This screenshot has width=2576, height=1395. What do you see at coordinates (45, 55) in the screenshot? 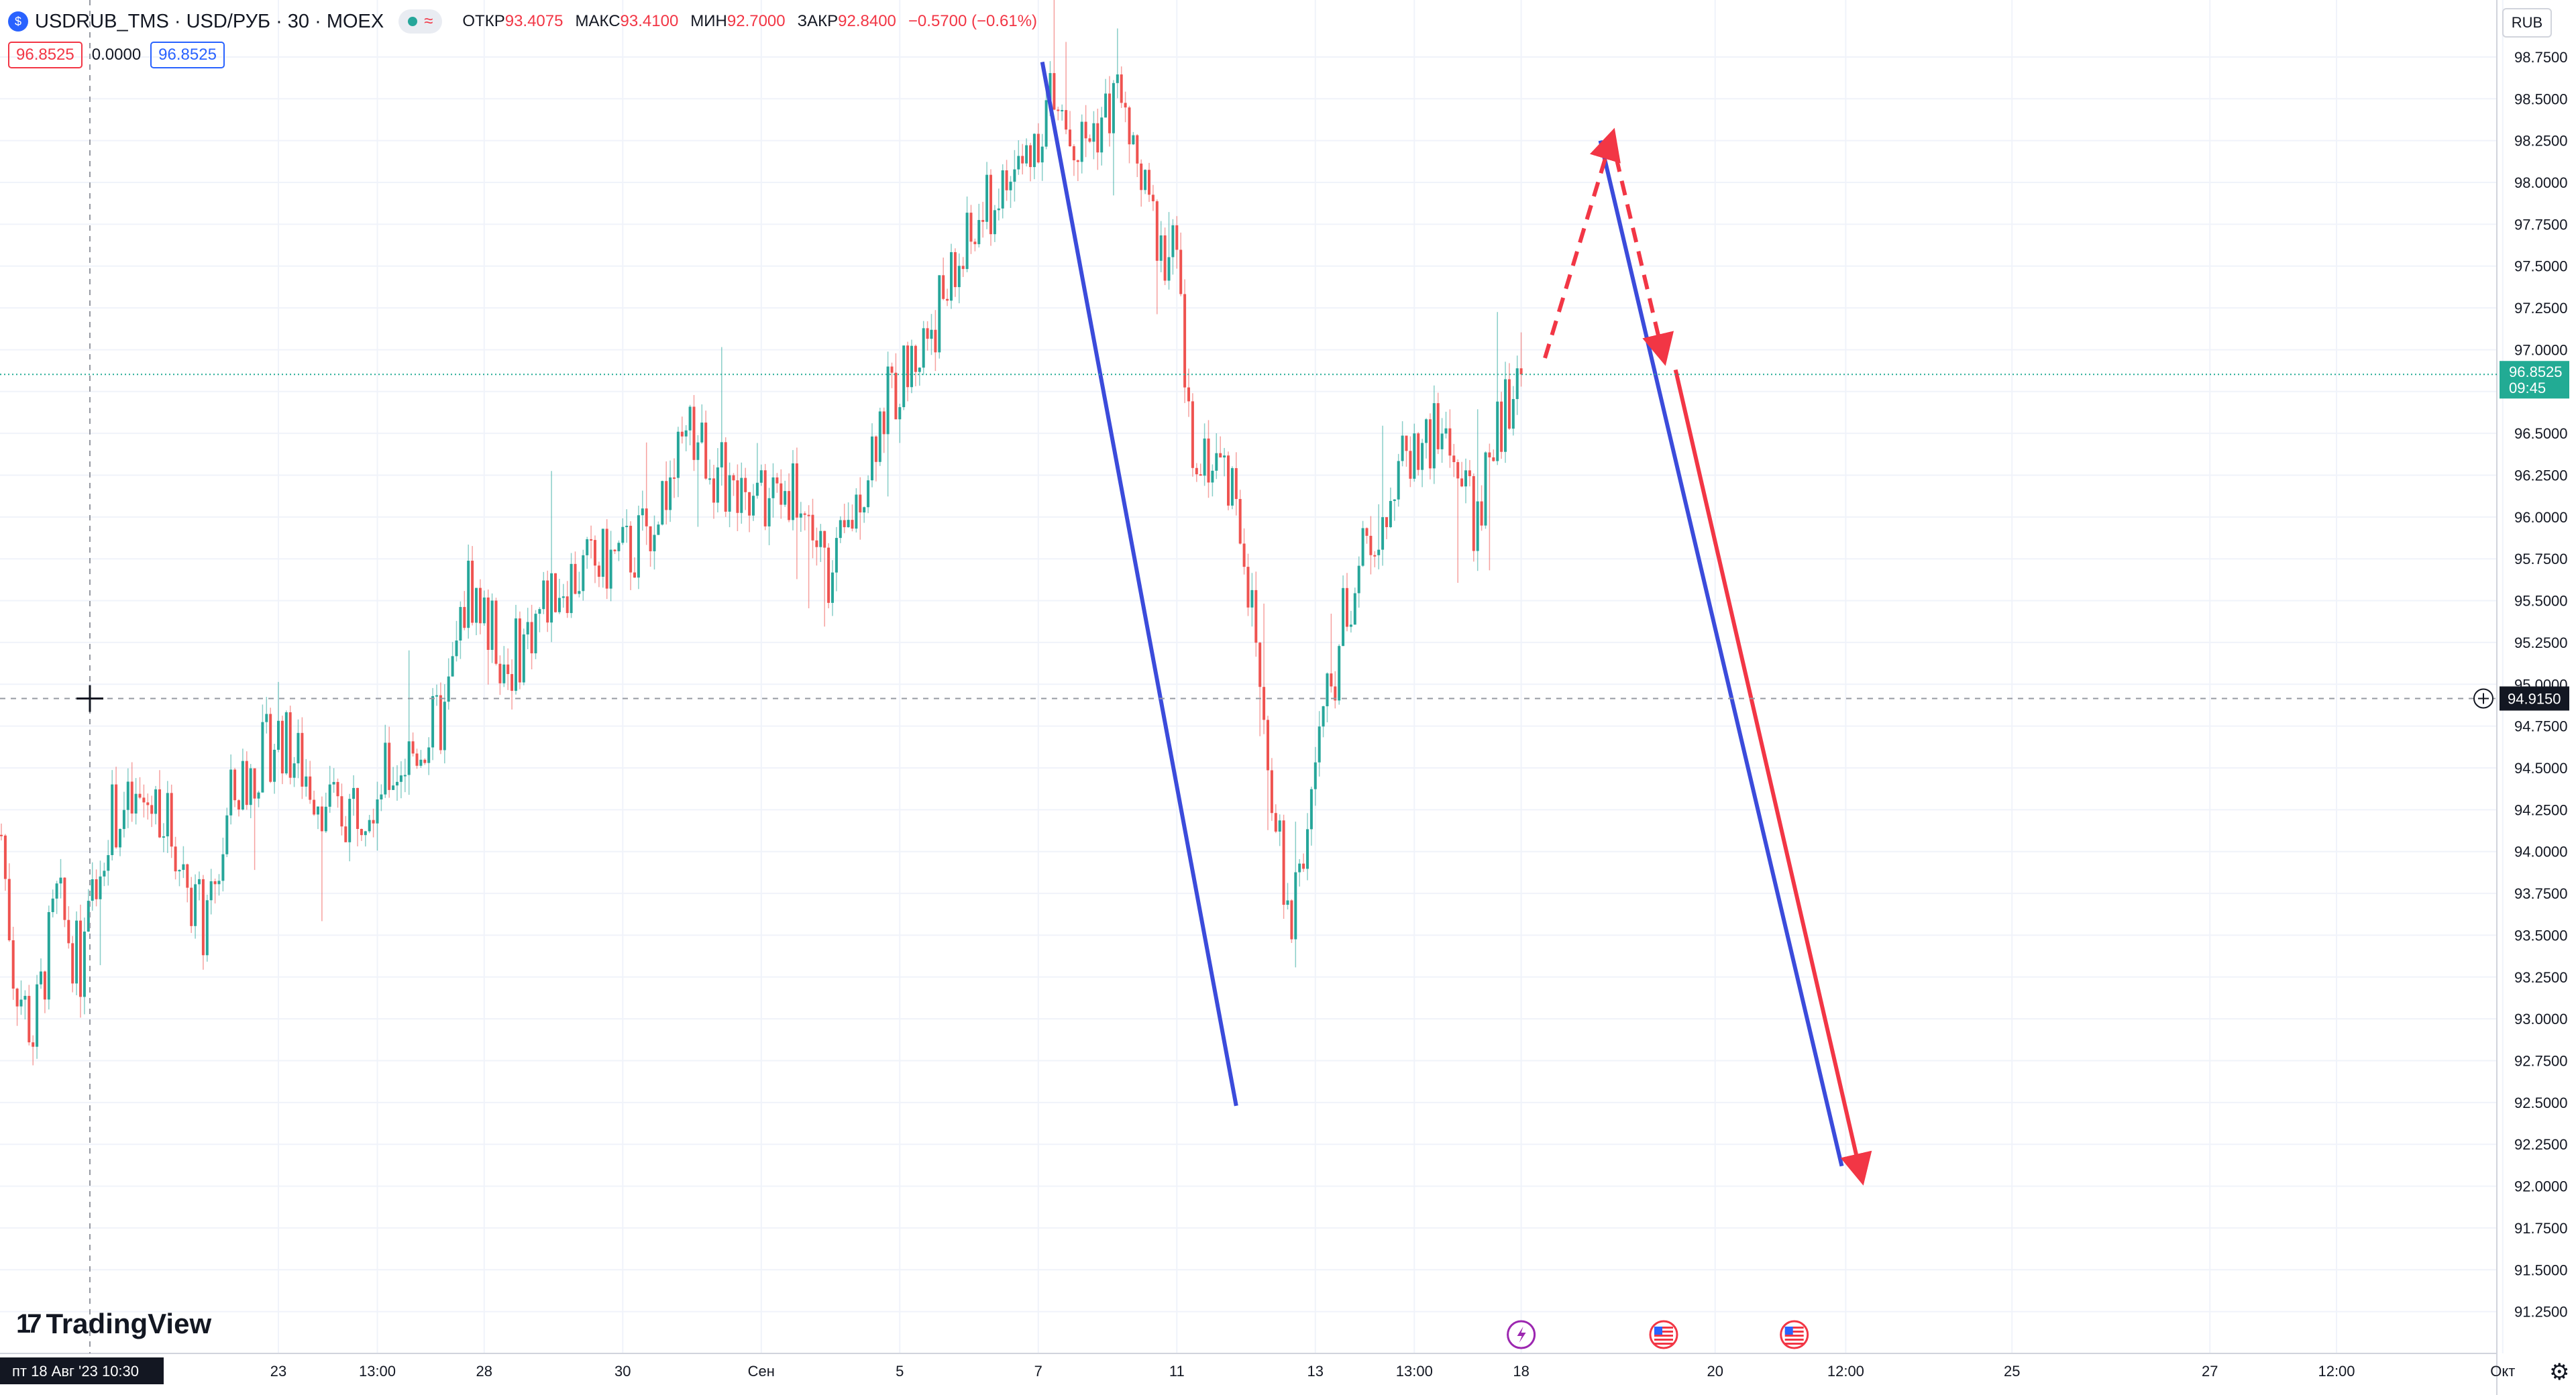
I see `sell-button: 96.8525` at bounding box center [45, 55].